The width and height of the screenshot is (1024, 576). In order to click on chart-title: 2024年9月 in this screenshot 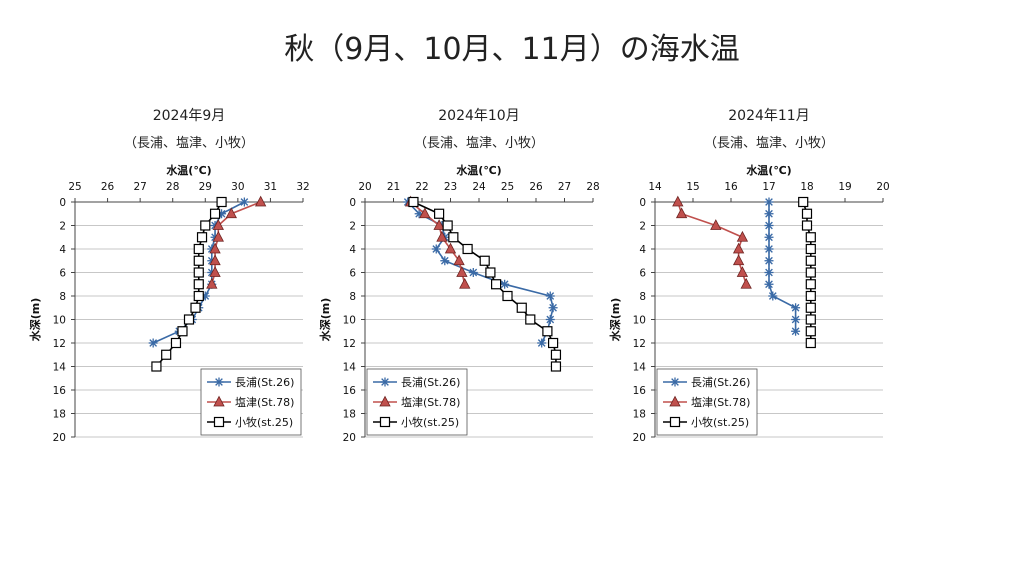, I will do `click(189, 116)`.